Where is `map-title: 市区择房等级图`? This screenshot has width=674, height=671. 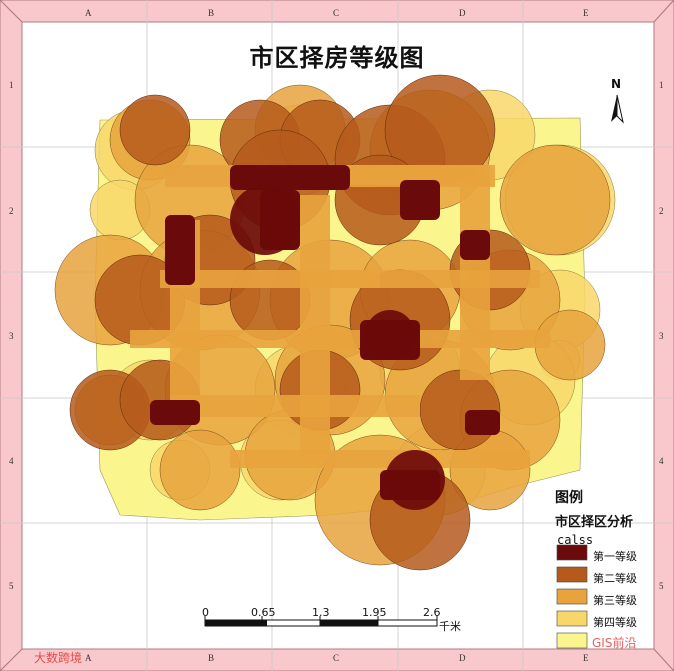 map-title: 市区择房等级图 is located at coordinates (337, 57).